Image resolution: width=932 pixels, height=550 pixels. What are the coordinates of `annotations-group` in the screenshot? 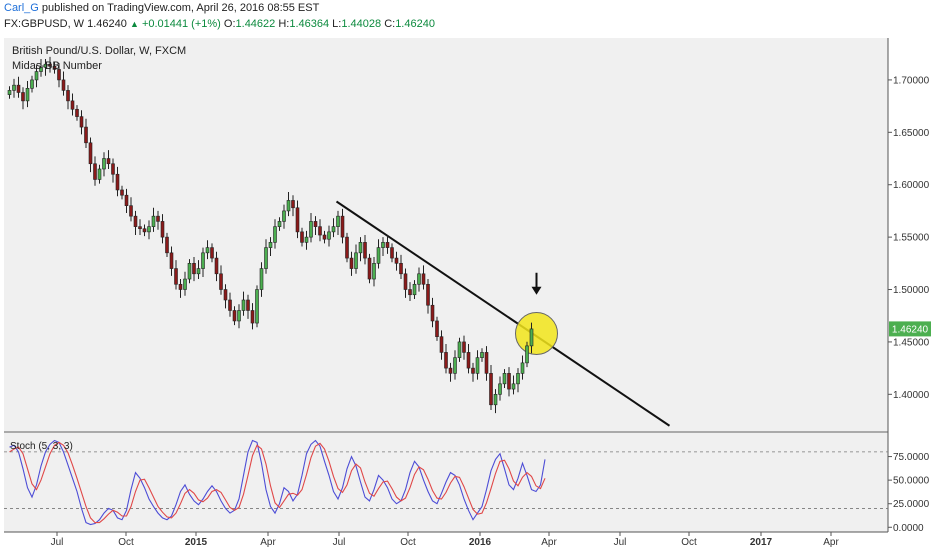 It's located at (503, 313).